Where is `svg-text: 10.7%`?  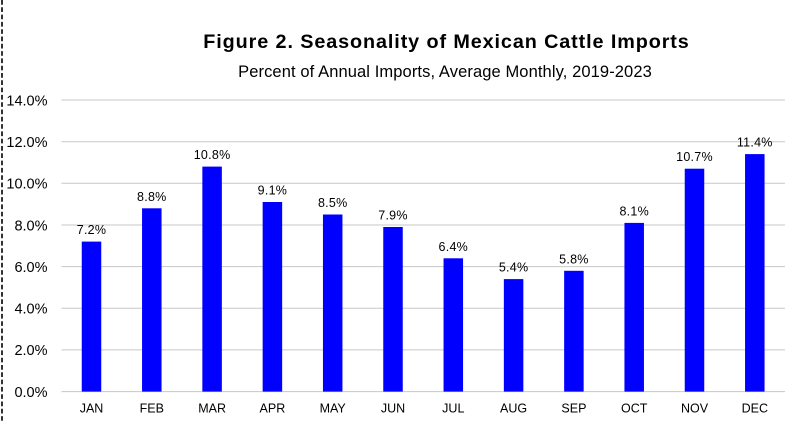 svg-text: 10.7% is located at coordinates (694, 157).